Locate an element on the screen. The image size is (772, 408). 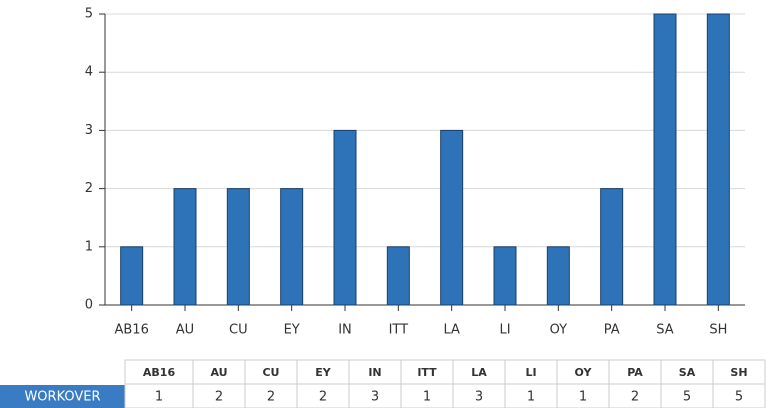
column-header: ITT is located at coordinates (427, 372).